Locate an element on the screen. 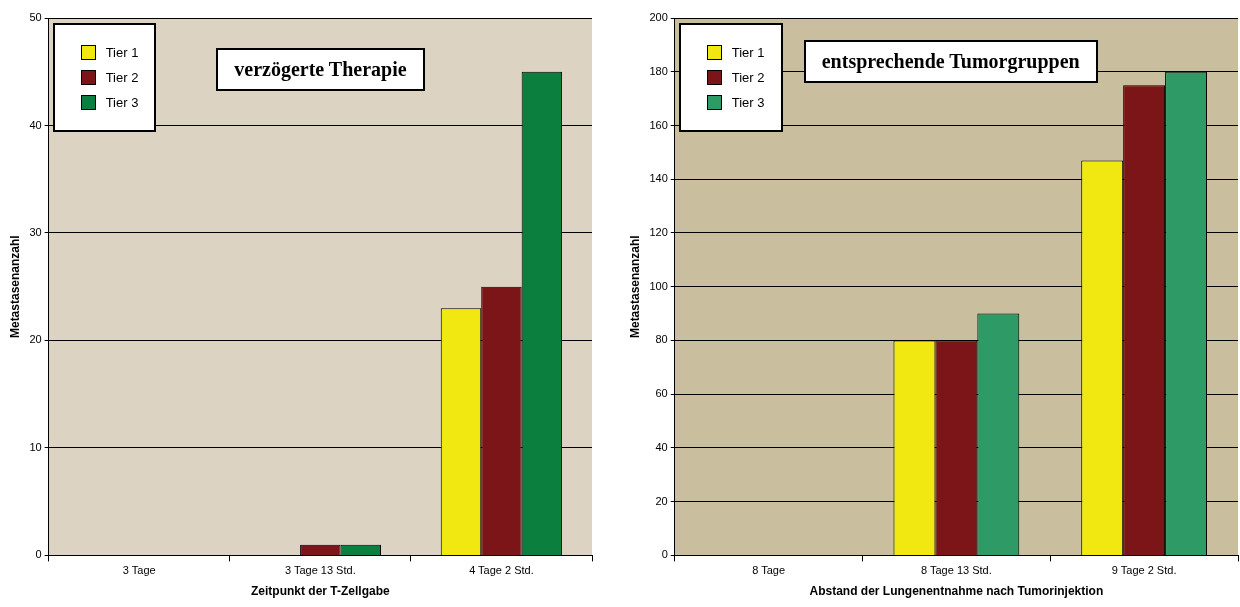 This screenshot has width=1240, height=607. x-tick-label: 4 Tage 2 Std. is located at coordinates (501, 570).